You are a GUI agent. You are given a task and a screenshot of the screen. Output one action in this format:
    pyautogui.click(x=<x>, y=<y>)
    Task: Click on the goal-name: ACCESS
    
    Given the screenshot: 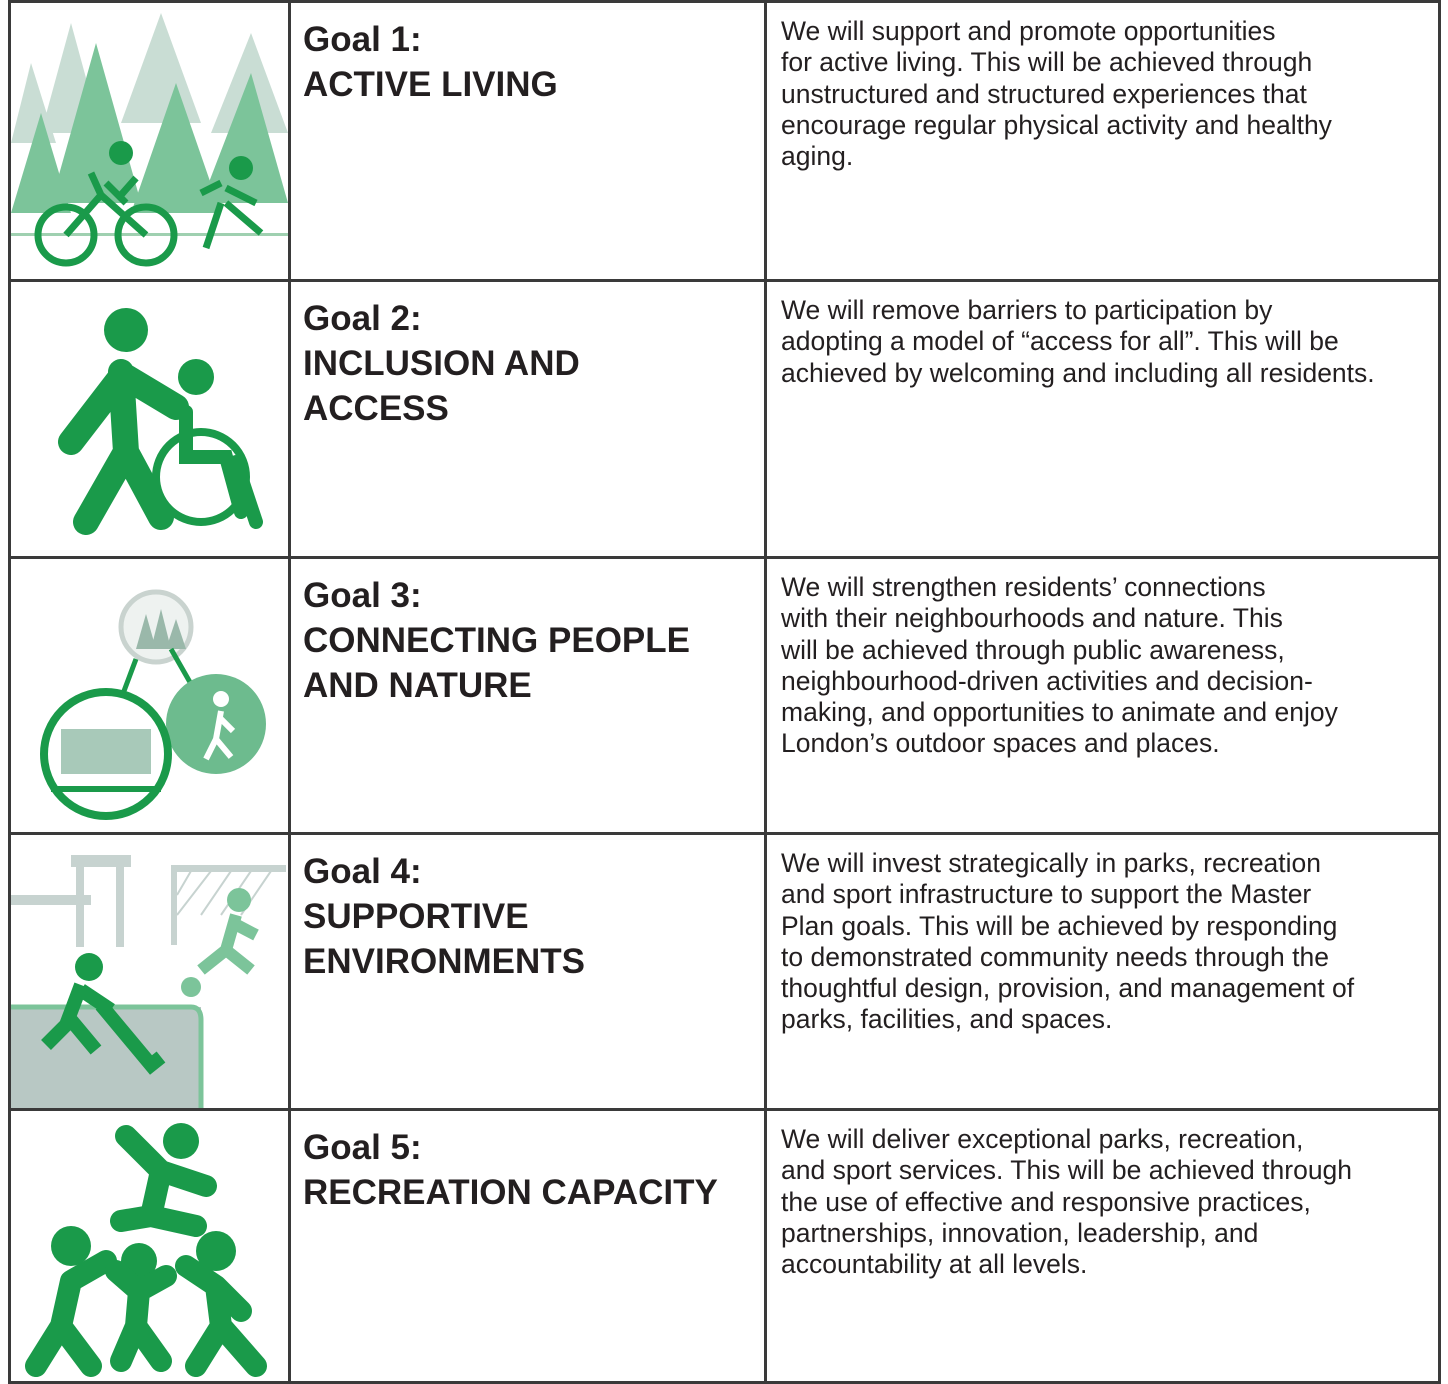 What is the action you would take?
    pyautogui.click(x=376, y=408)
    